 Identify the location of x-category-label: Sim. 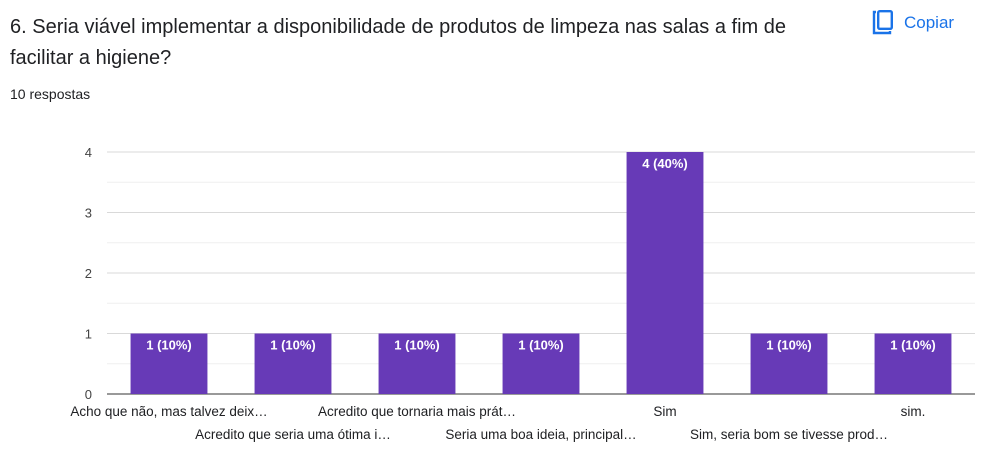
(664, 411).